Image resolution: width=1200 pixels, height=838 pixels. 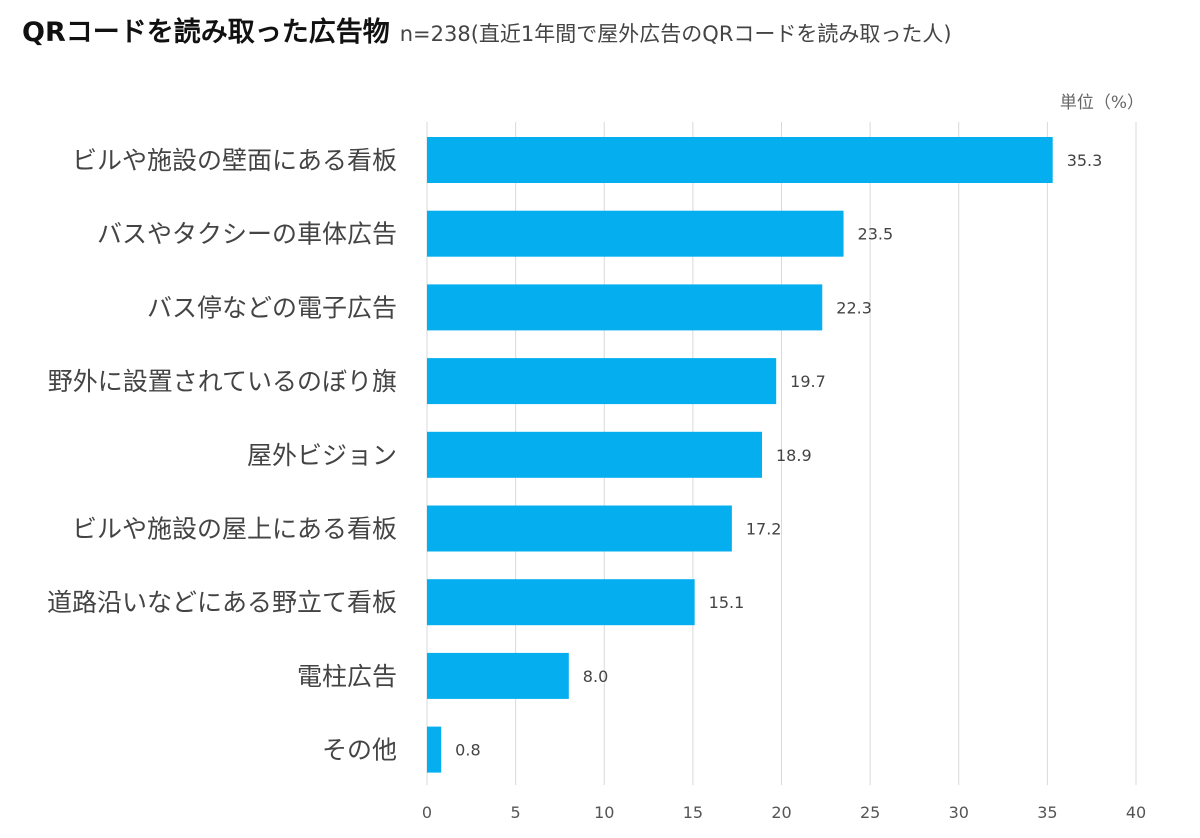 I want to click on category-label: バスやタクシーの車体広告, so click(x=247, y=234).